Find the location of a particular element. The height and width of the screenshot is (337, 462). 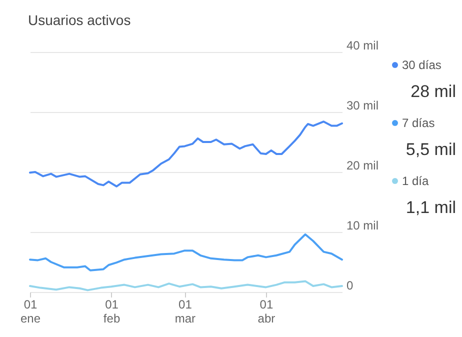

y-tick-label: 10 mil is located at coordinates (362, 225).